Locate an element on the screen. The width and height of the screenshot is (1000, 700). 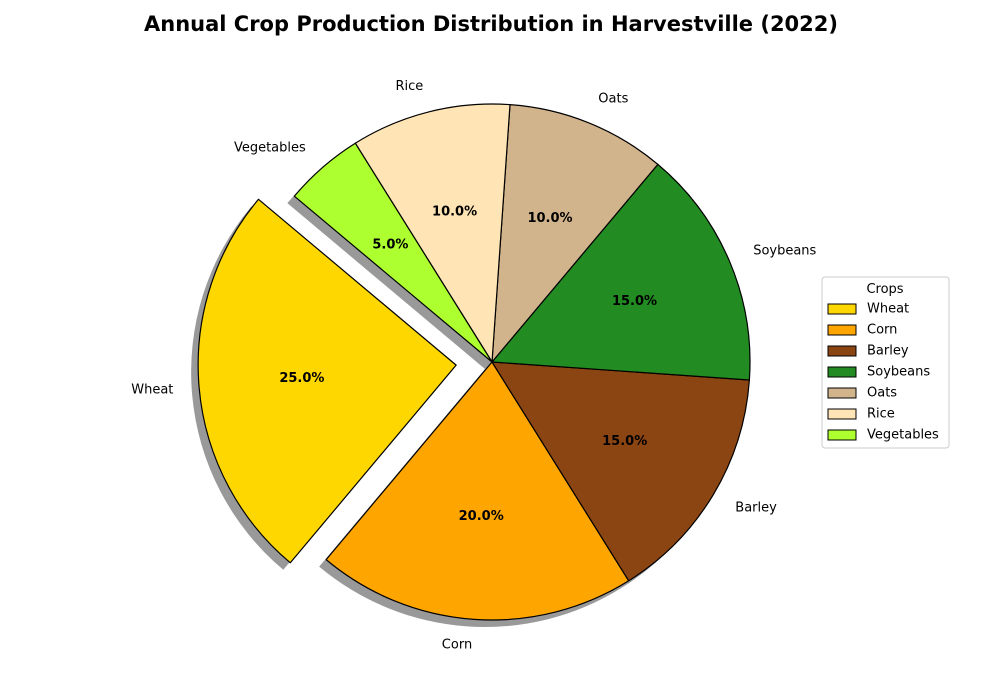
pct-label-barley: 15.0% is located at coordinates (624, 441).